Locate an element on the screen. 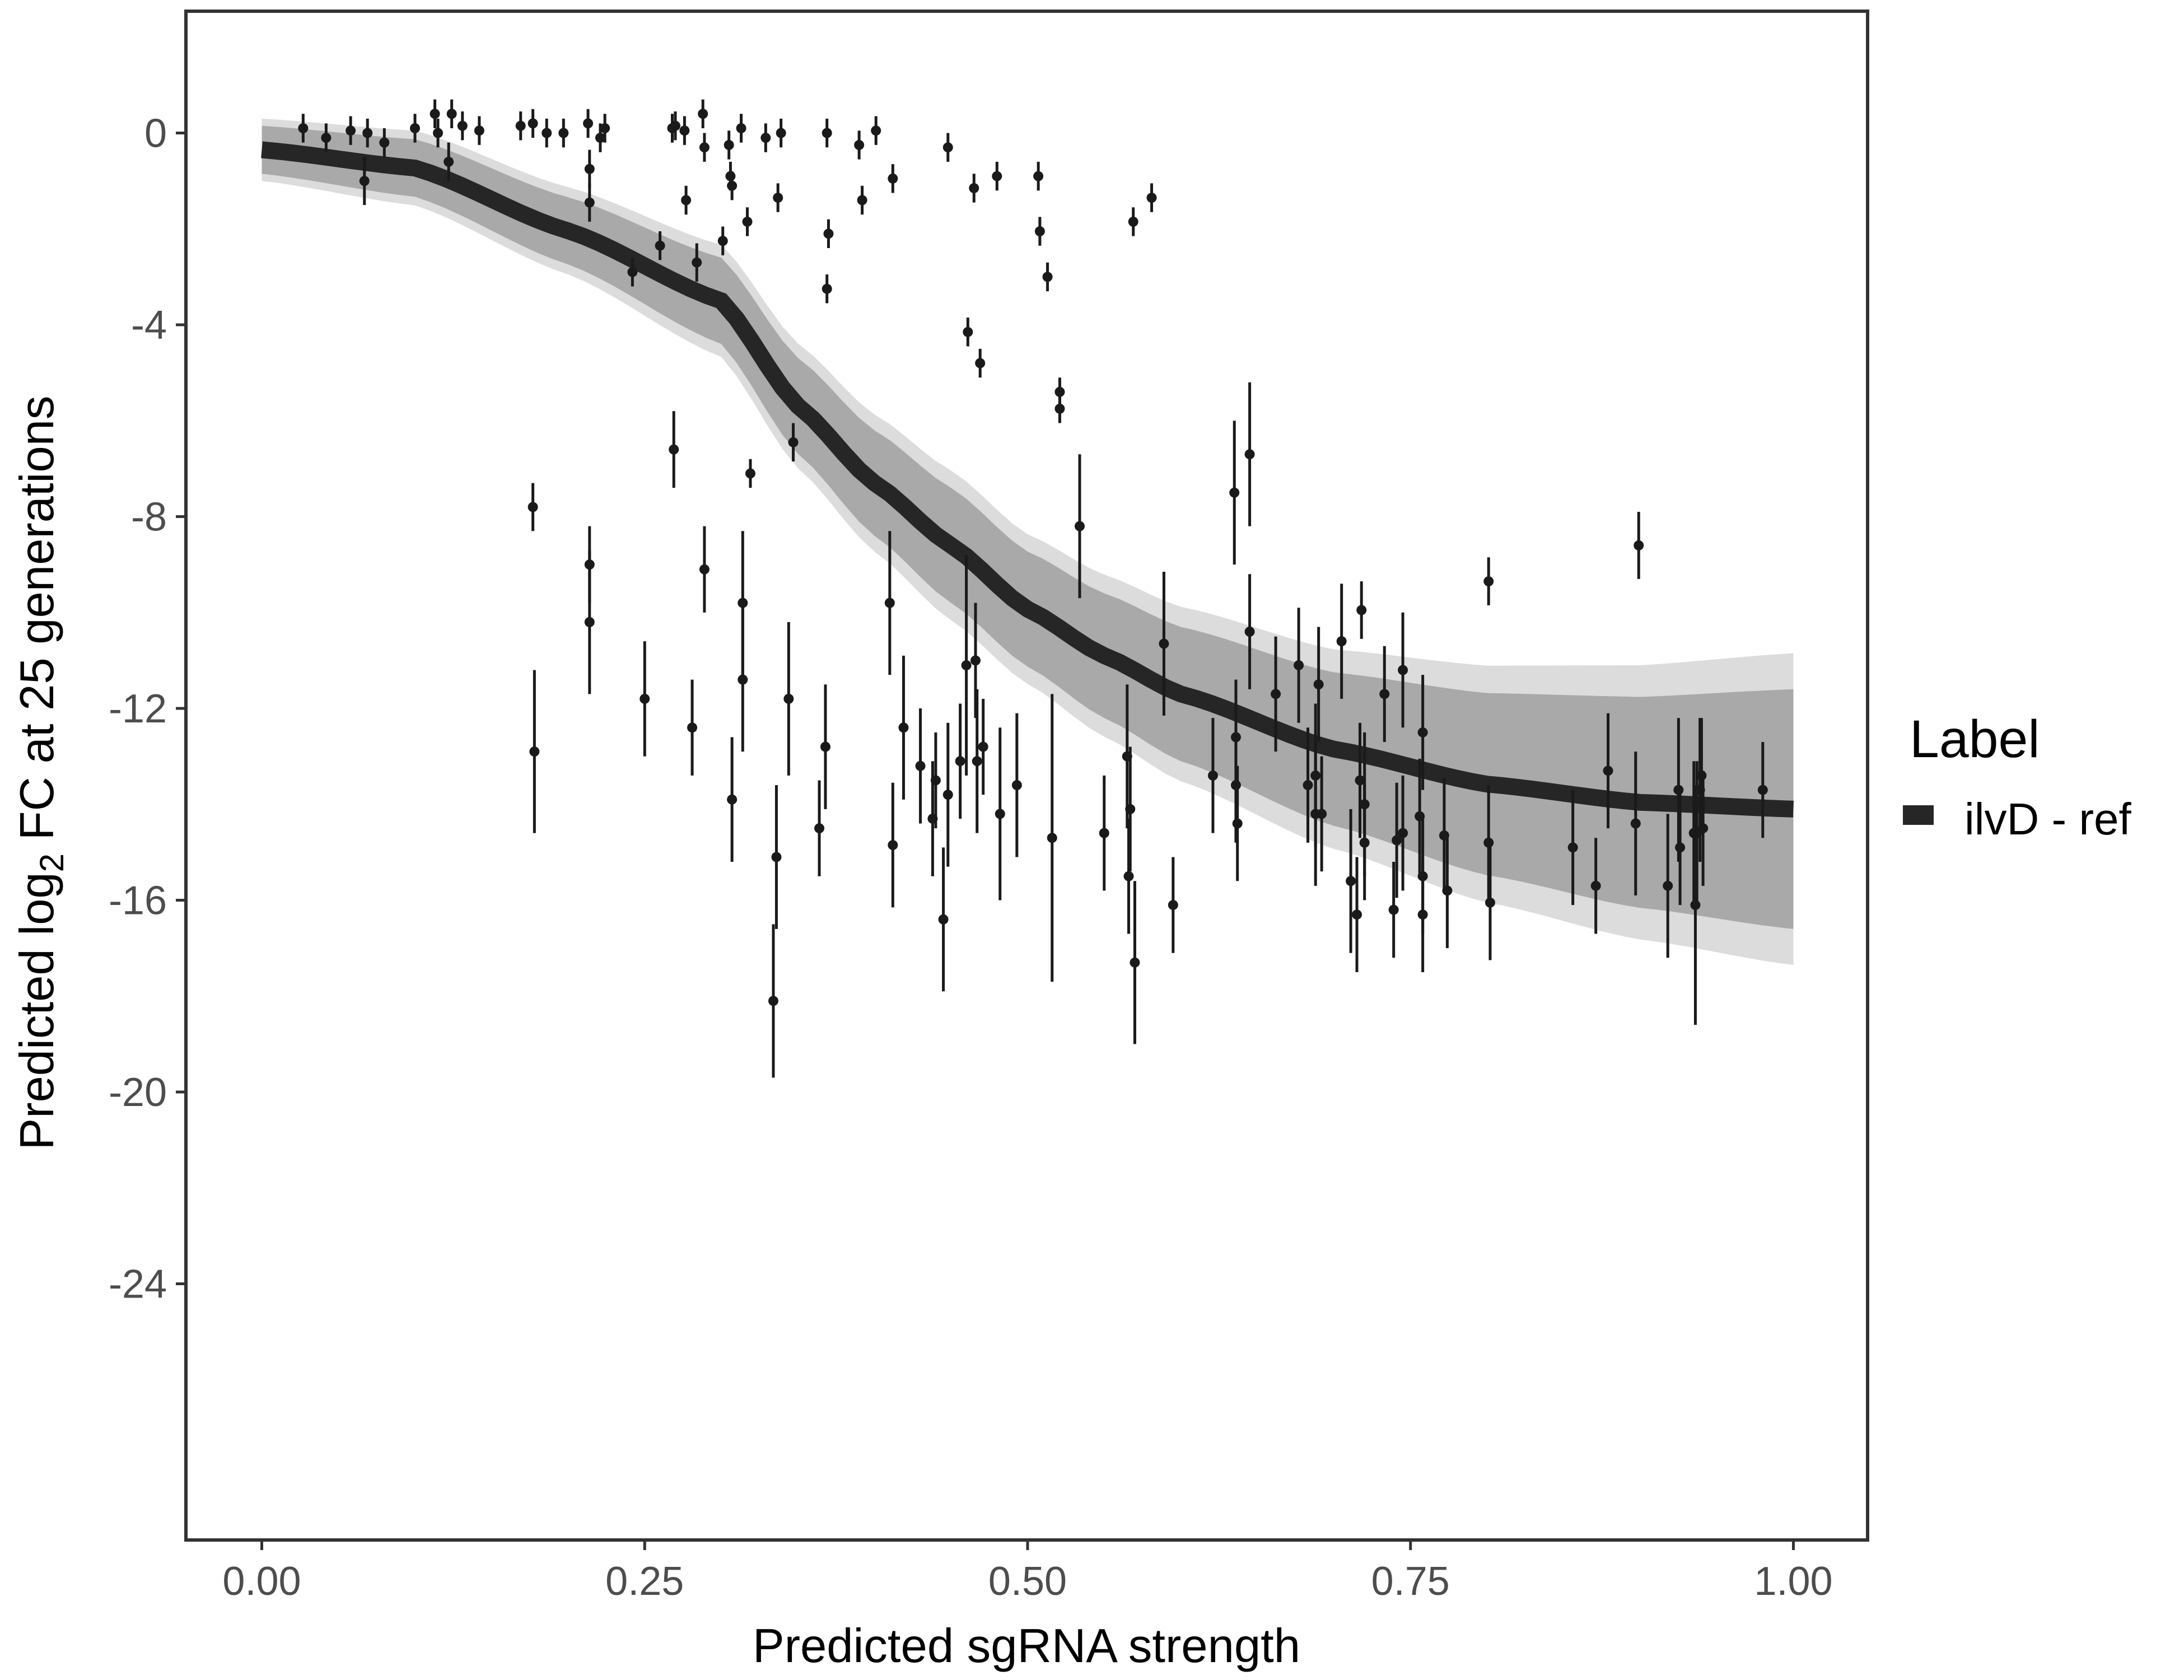 The width and height of the screenshot is (2184, 1680). legend-label-ilvd-ref: ilvD - ref is located at coordinates (2048, 819).